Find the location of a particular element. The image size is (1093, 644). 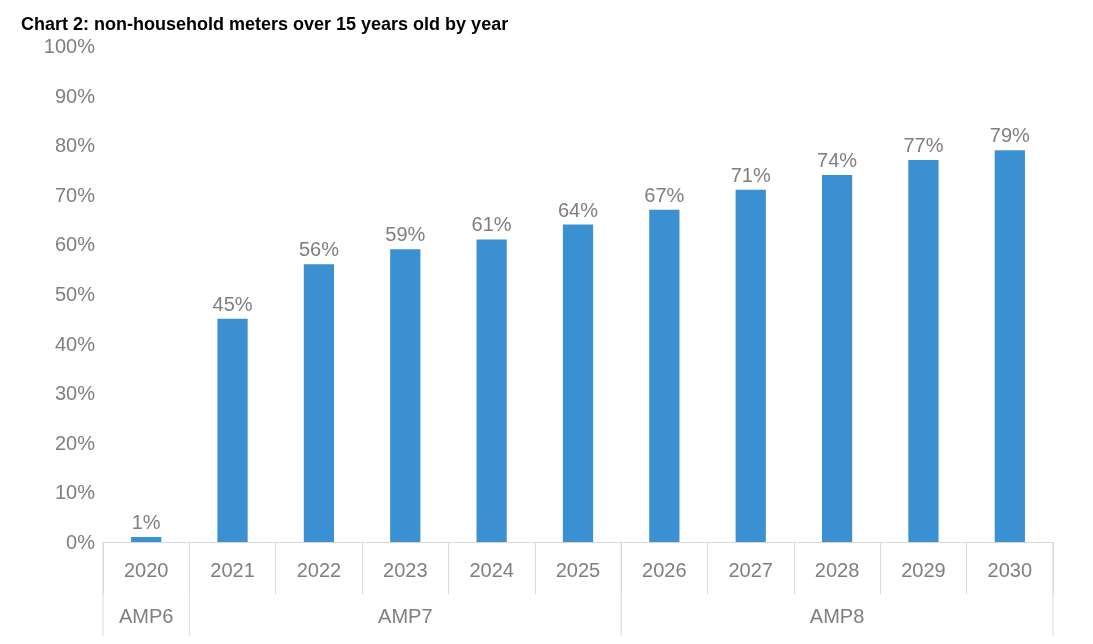

y-tick-label: 50% is located at coordinates (75, 294).